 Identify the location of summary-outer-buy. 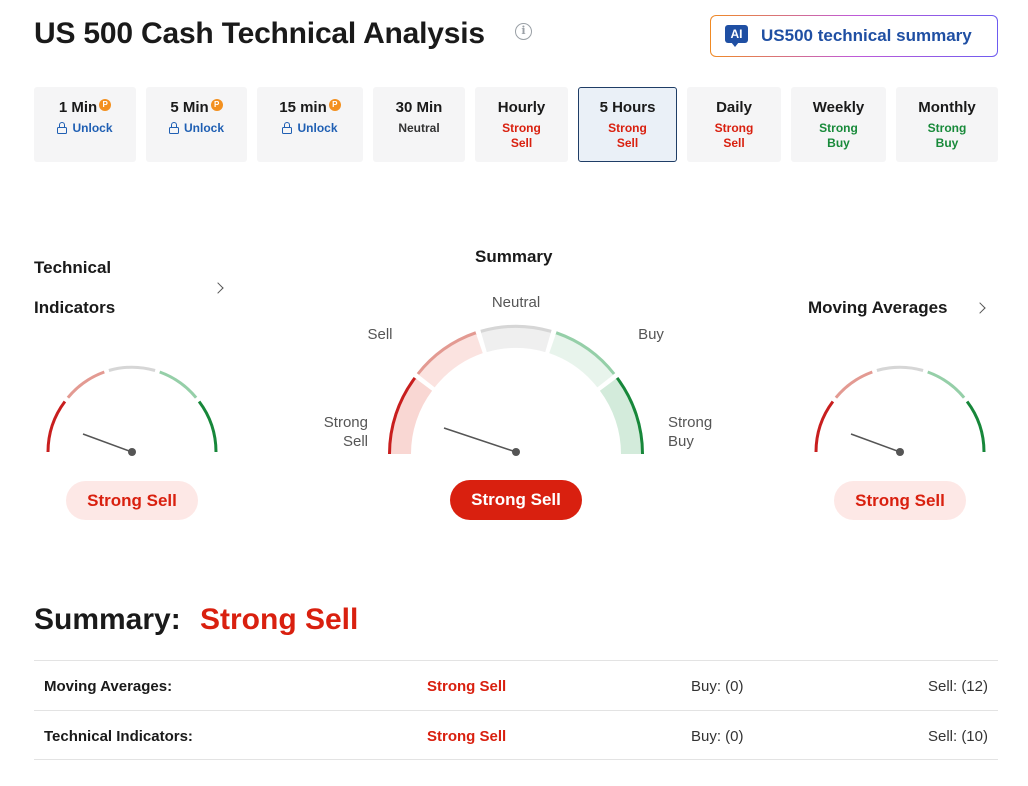
(585, 353).